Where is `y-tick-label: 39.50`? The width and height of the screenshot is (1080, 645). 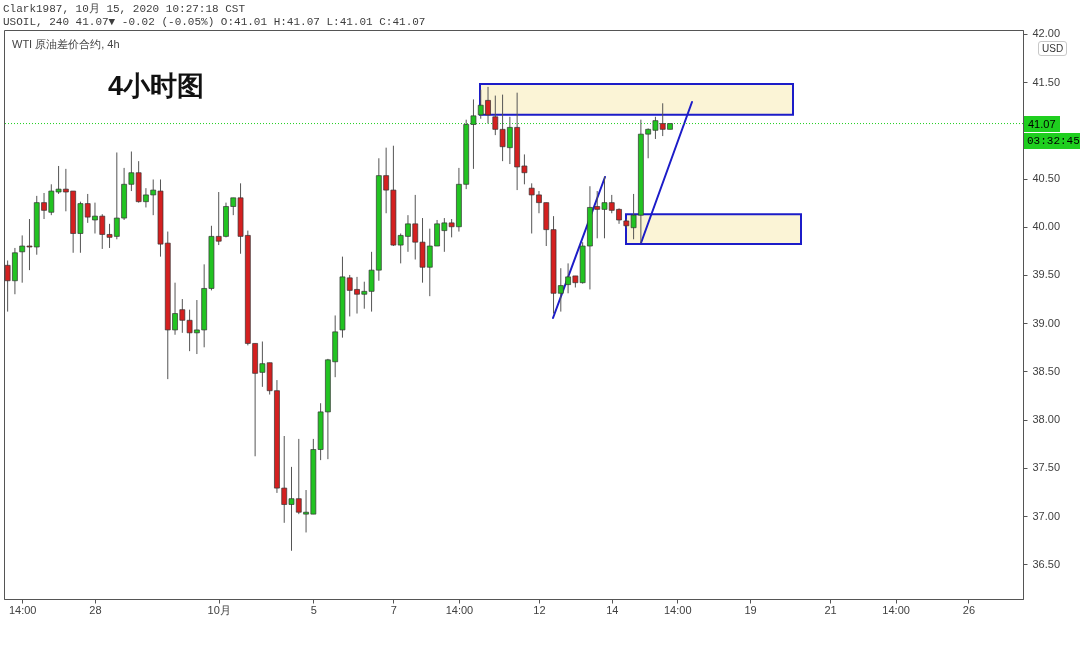
y-tick-label: 39.50 is located at coordinates (1046, 274).